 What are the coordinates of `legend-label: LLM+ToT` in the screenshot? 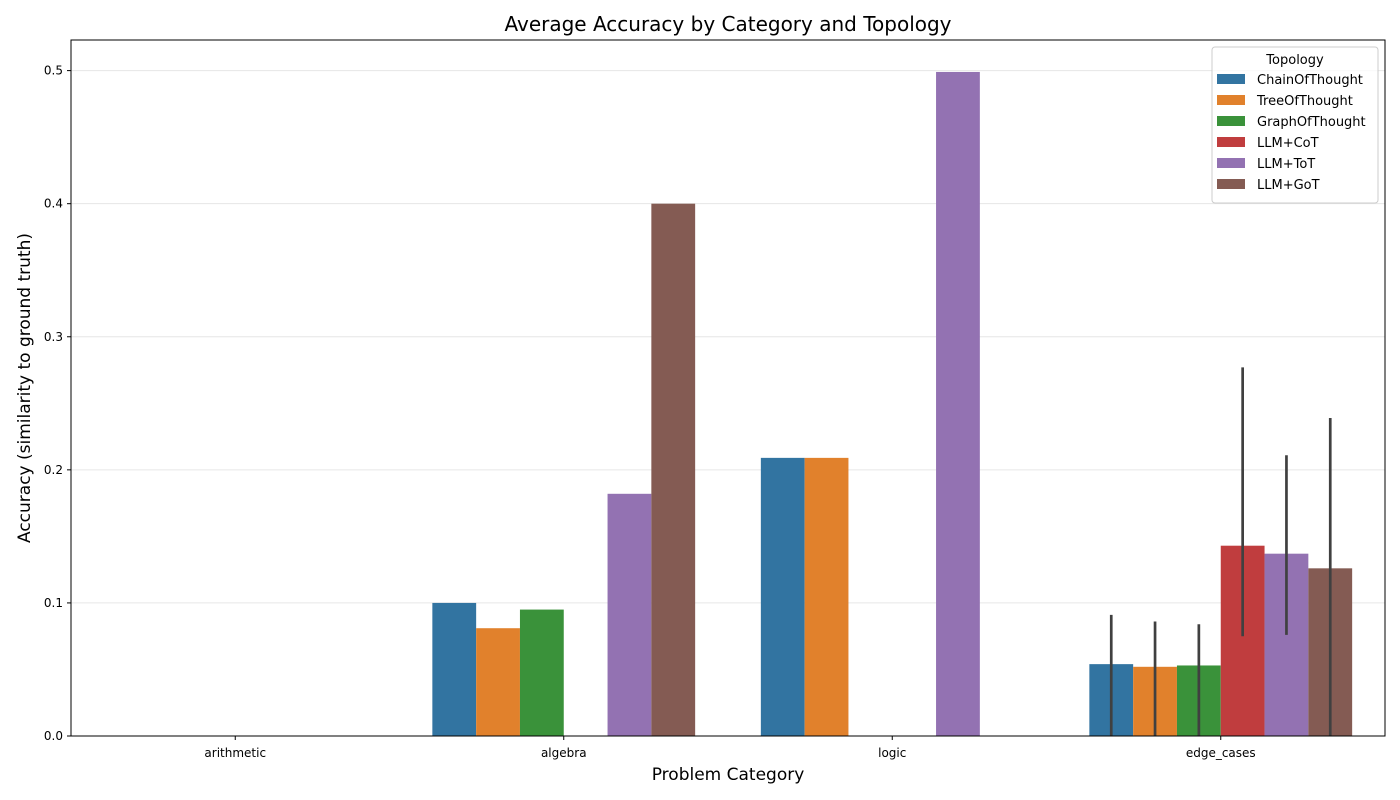 It's located at (1286, 164).